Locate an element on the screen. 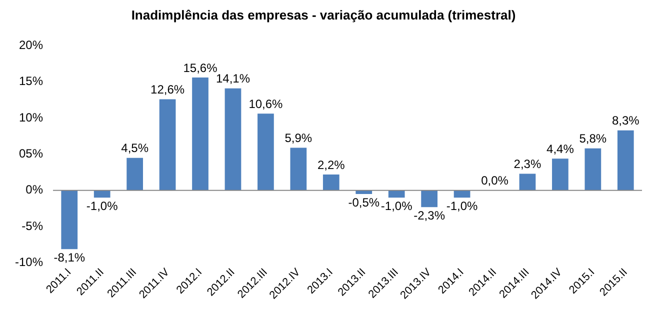 The image size is (657, 333). data-label: 4,4% is located at coordinates (560, 149).